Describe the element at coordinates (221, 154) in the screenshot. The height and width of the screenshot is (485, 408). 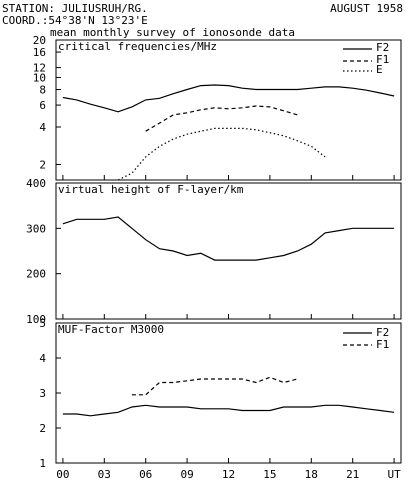
I see `panel-0-series-E-dotted` at that location.